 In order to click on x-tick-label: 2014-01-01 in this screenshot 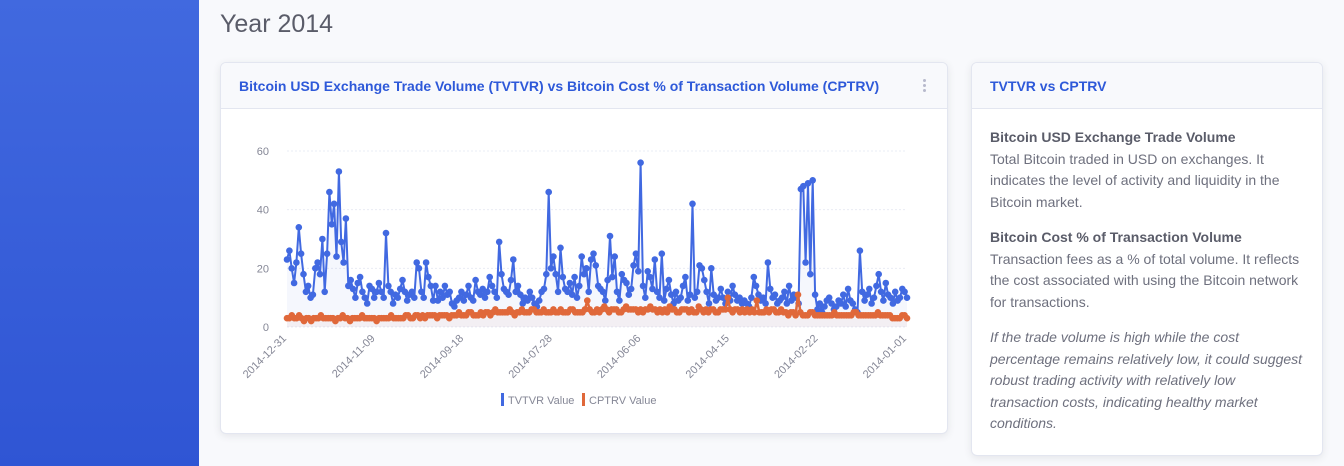, I will do `click(885, 357)`.